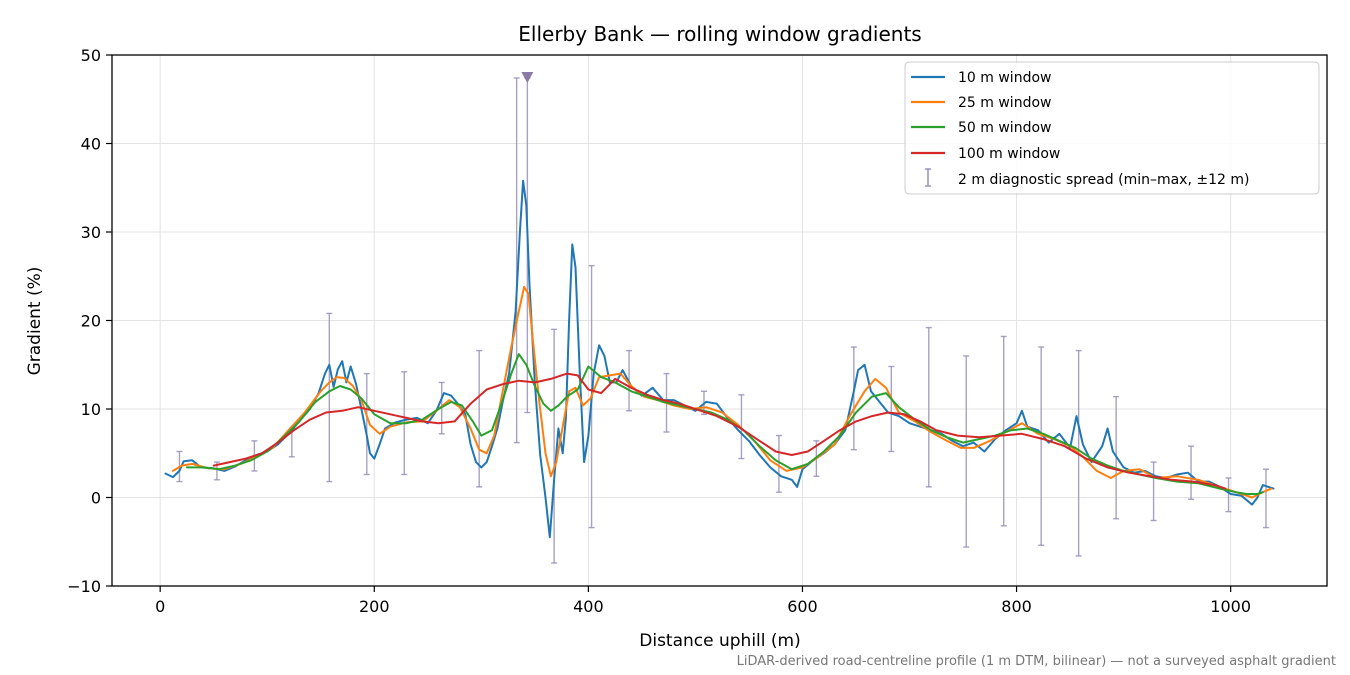  I want to click on x-axis-label: Distance uphill (m), so click(719, 641).